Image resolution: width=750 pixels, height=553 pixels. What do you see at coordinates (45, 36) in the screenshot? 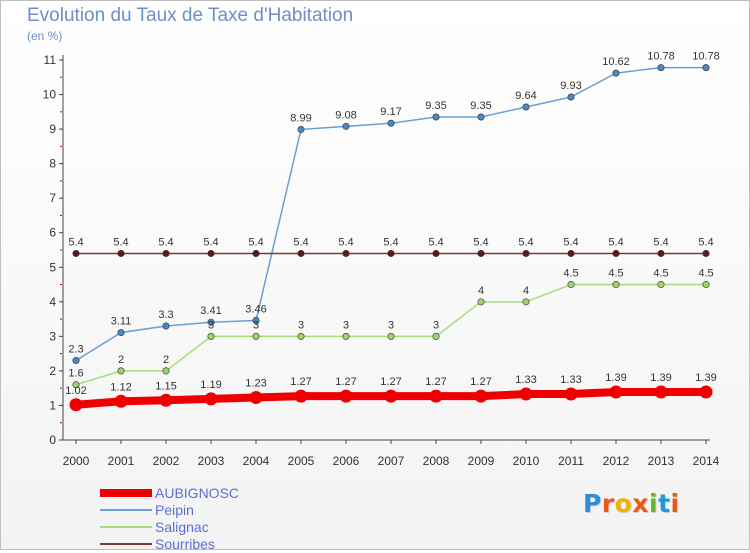
I see `chart-subtitle: (en %)` at bounding box center [45, 36].